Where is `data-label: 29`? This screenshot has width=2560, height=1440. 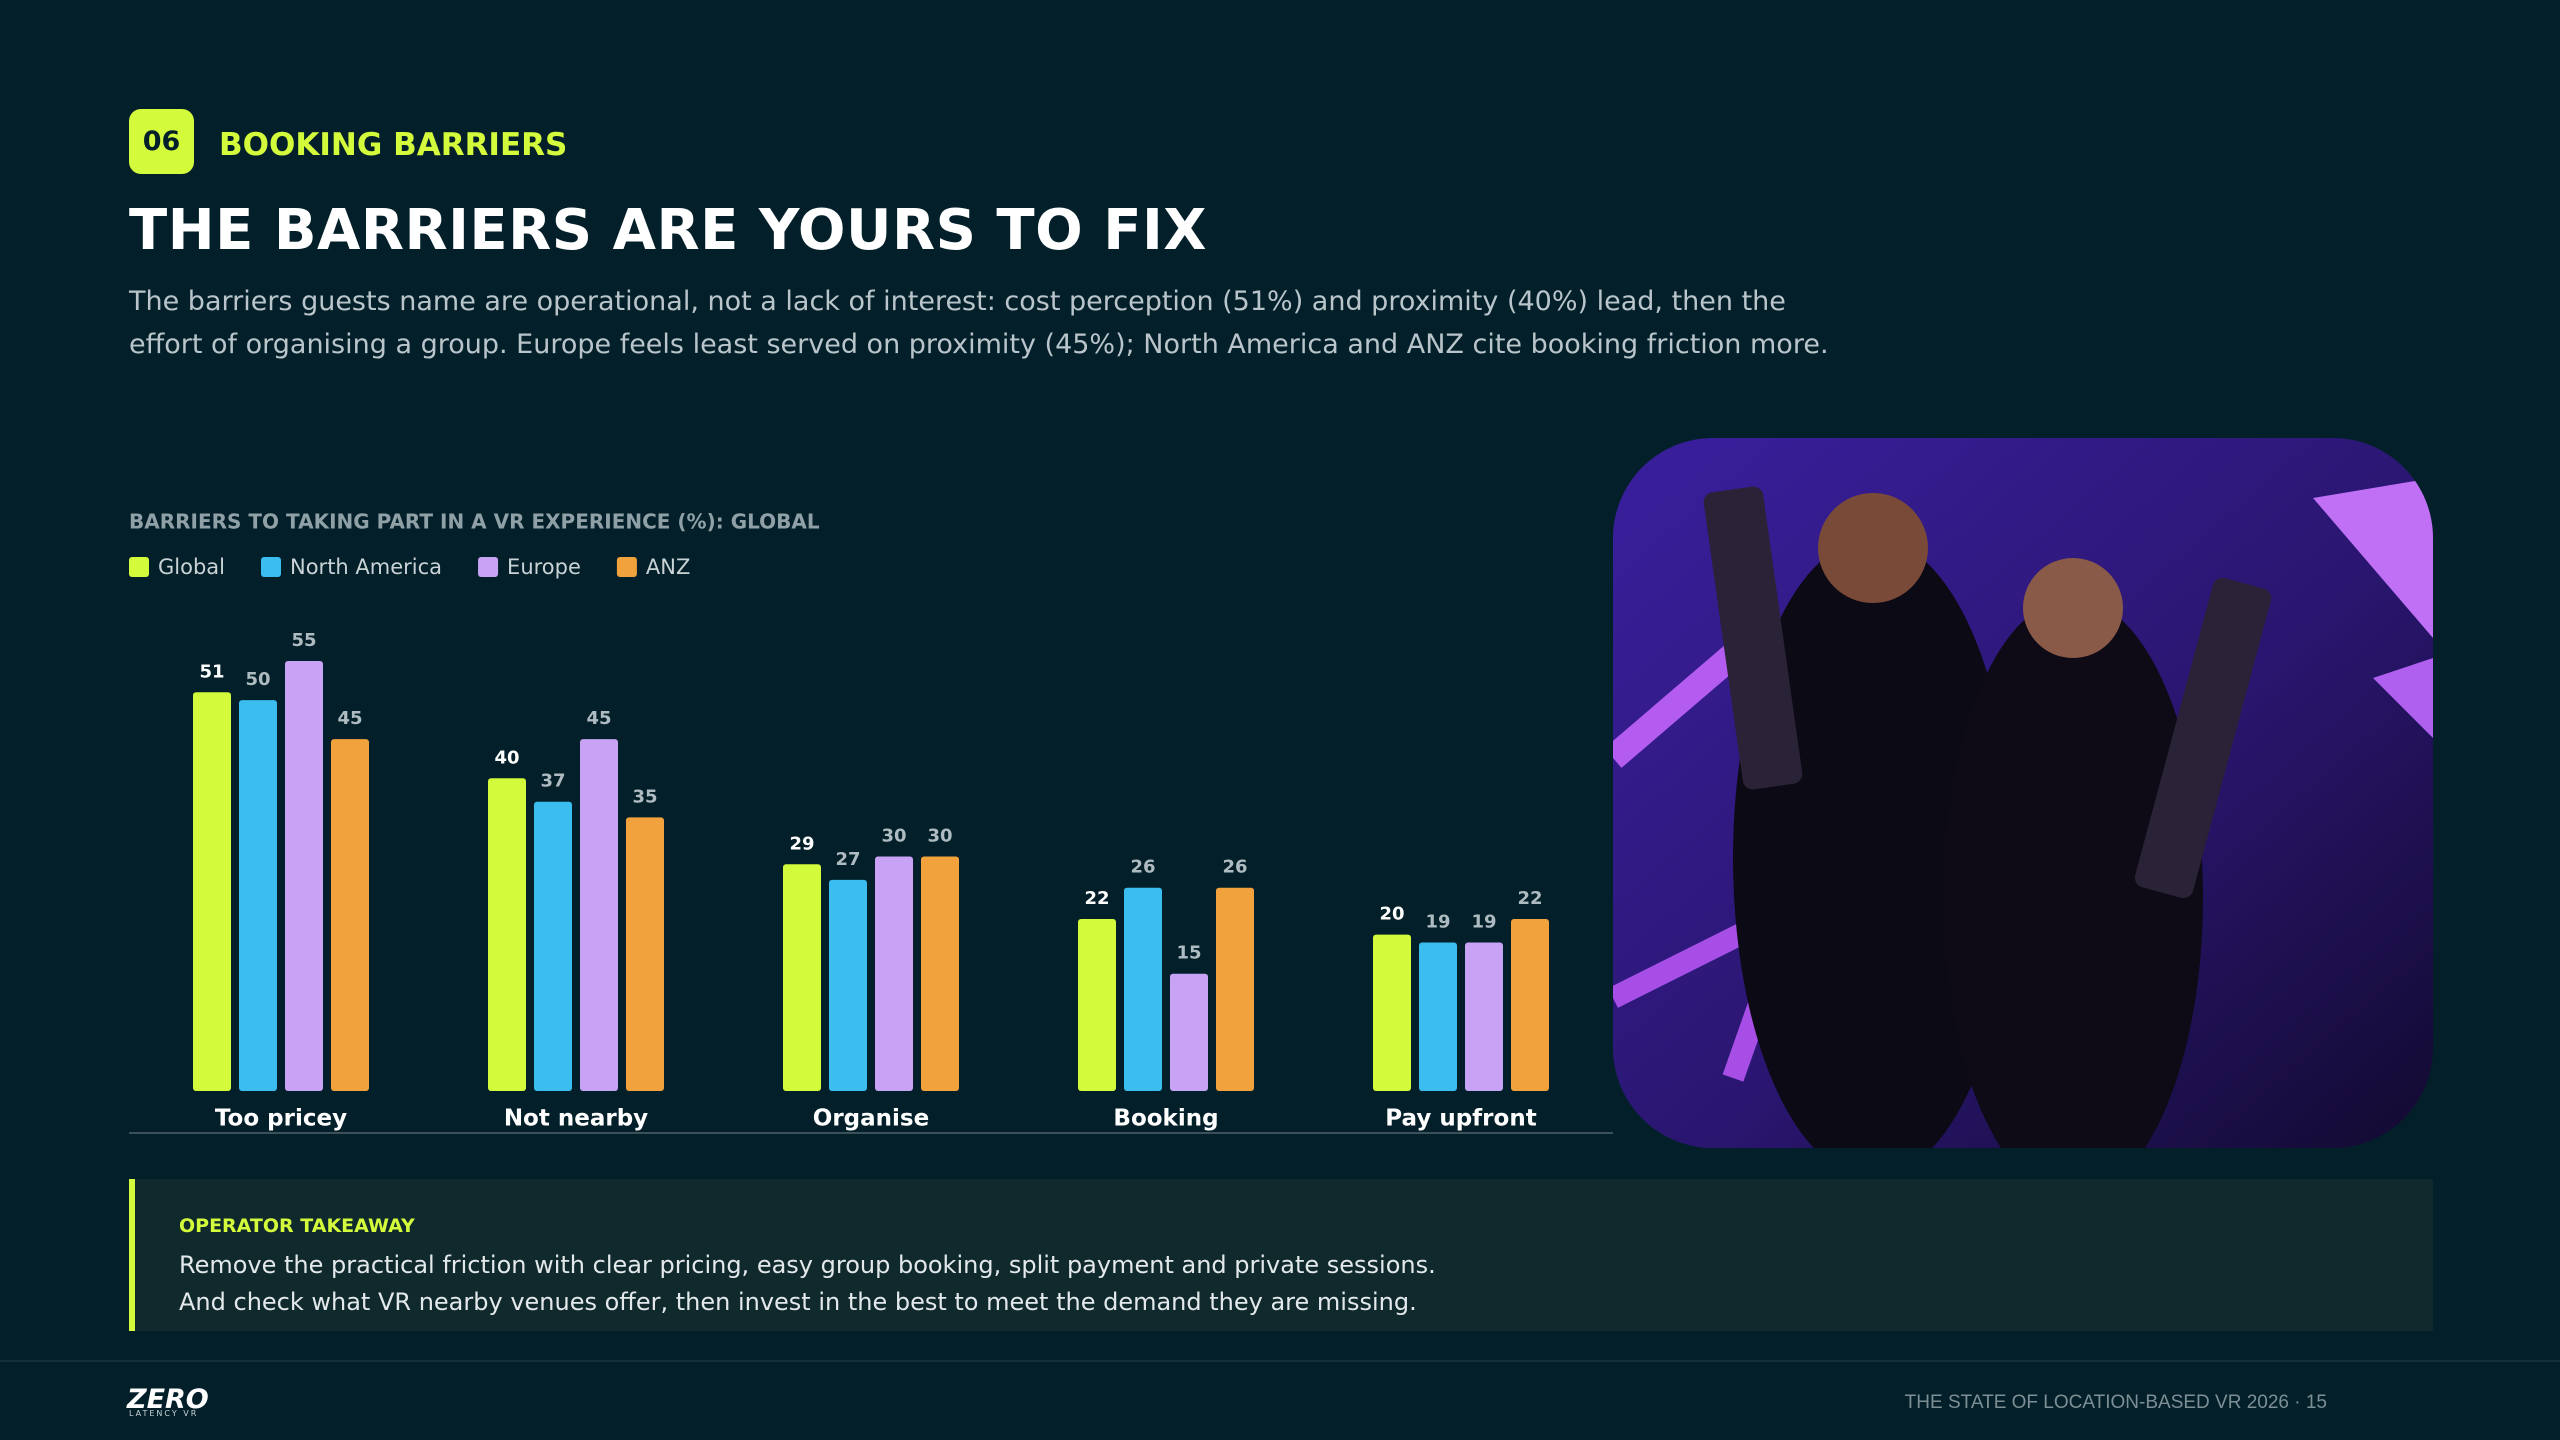 data-label: 29 is located at coordinates (801, 843).